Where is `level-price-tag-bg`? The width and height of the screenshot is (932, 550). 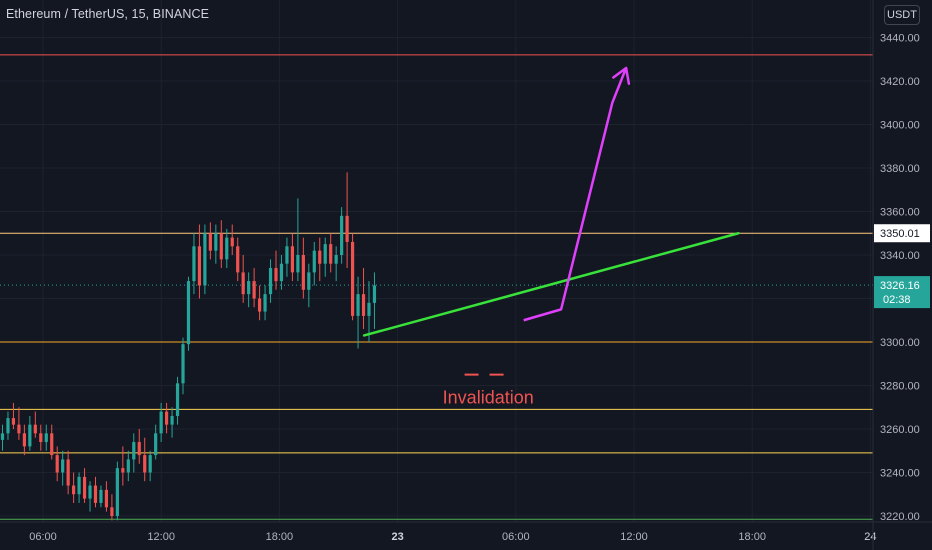 level-price-tag-bg is located at coordinates (902, 233).